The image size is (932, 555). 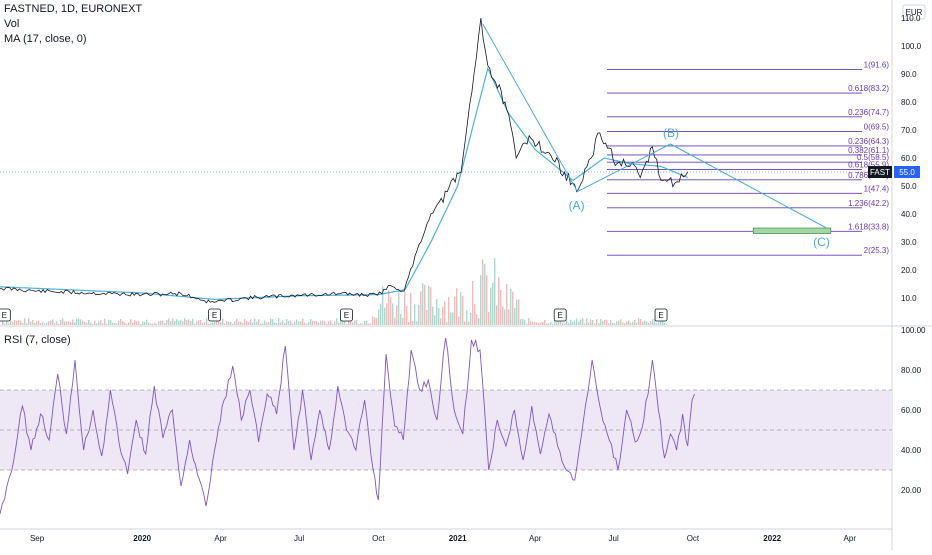 I want to click on fib-label: 0.618(83.2), so click(x=868, y=88).